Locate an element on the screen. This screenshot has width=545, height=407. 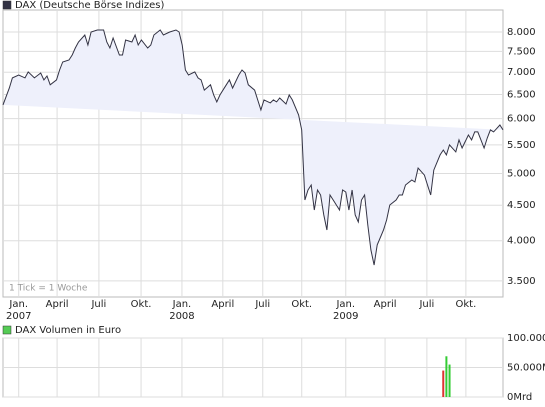
y-tick-label: 4.500 is located at coordinates (521, 205).